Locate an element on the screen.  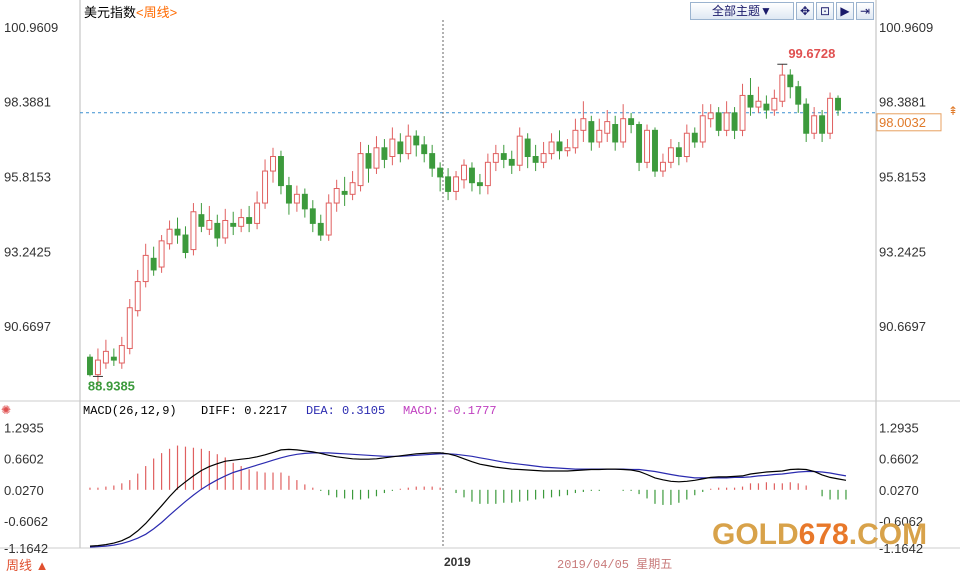
cursor-date-label: 2019/04/05 星期五 is located at coordinates (615, 565).